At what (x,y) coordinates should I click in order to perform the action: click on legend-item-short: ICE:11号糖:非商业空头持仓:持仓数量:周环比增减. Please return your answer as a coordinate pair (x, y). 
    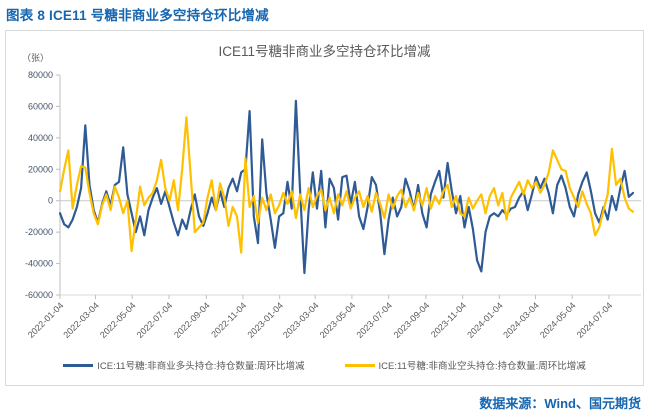
    Looking at the image, I should click on (465, 365).